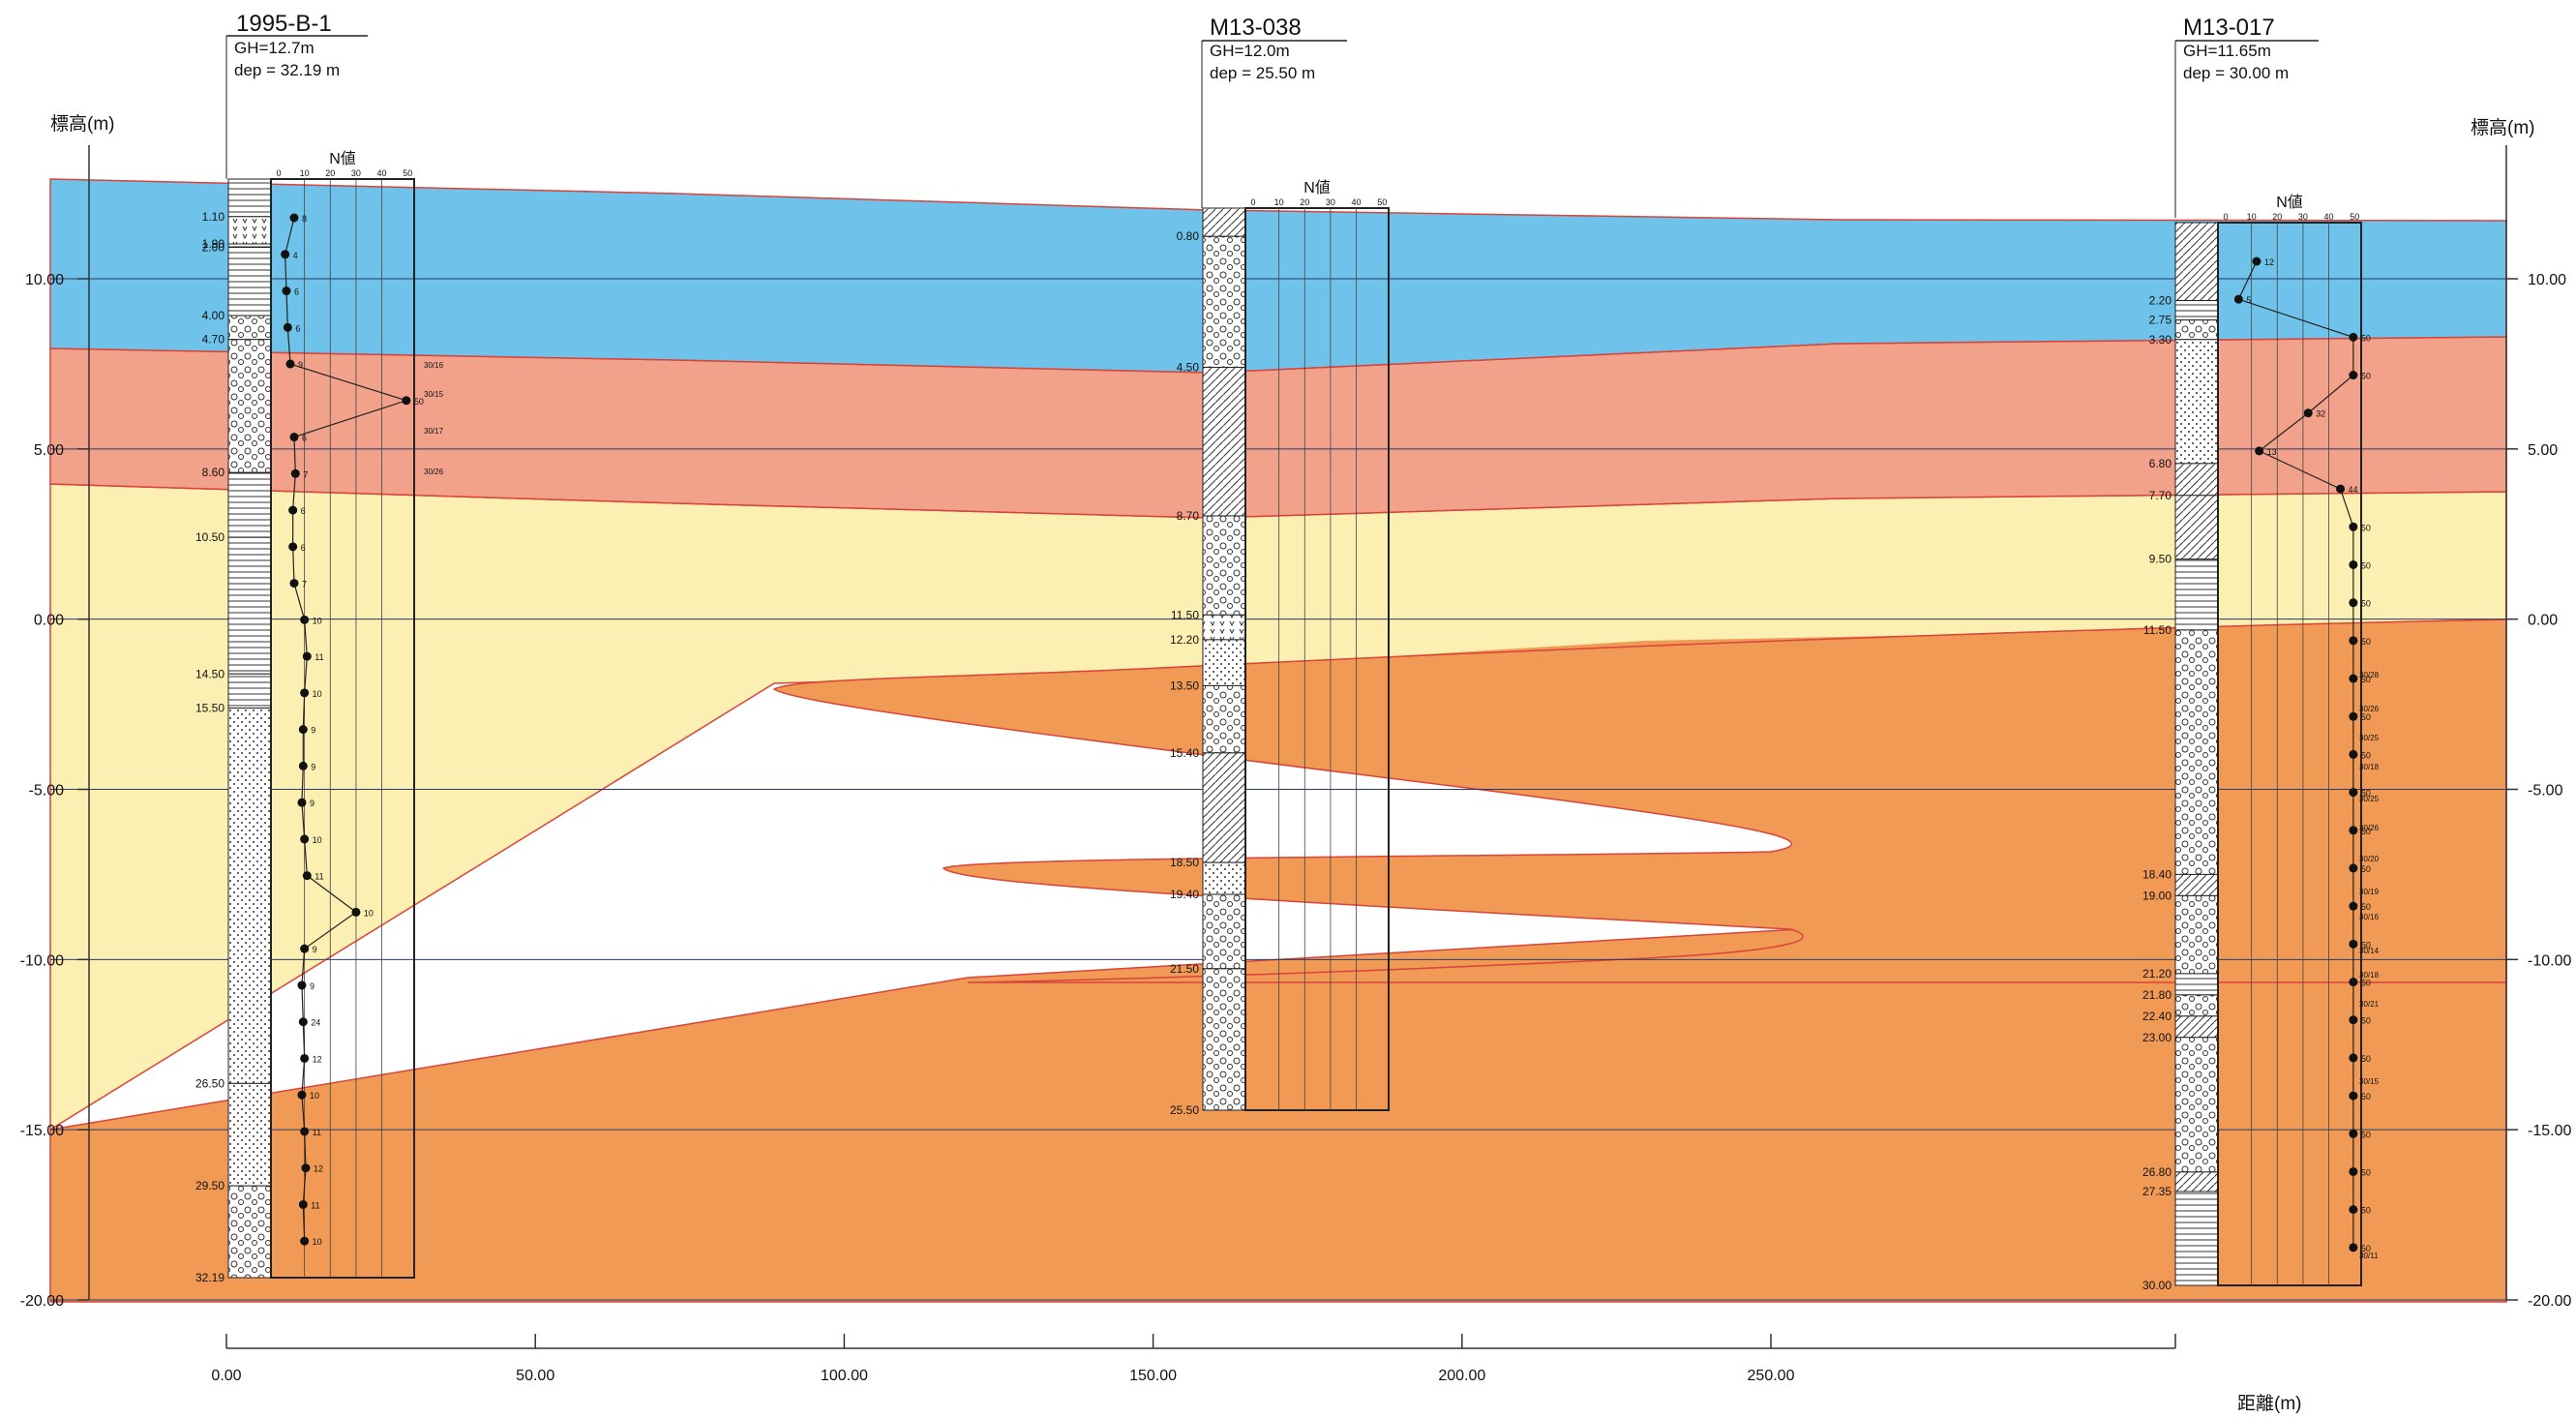 This screenshot has width=2576, height=1418. I want to click on y-tick-label-left: -10.00, so click(42, 960).